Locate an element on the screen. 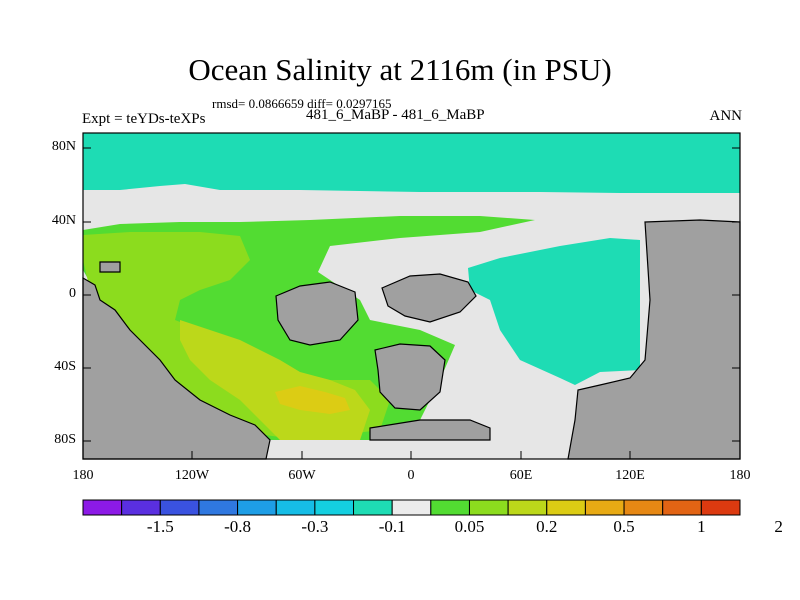 This screenshot has width=800, height=600. colorbar is located at coordinates (411, 507).